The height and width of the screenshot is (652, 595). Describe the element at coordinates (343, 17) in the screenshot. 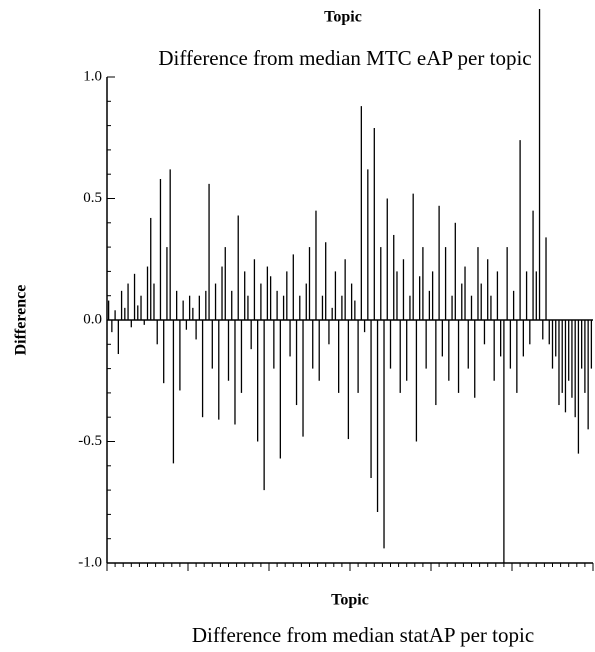

I see `top-axis-label: Topic` at that location.